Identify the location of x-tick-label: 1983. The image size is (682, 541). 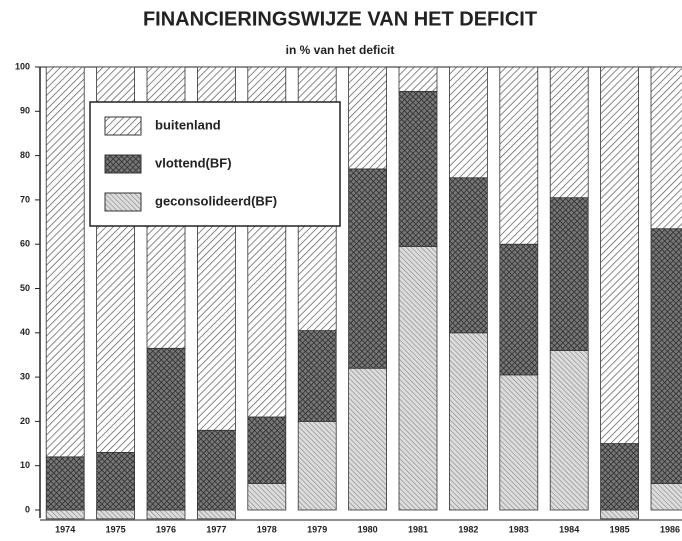
(519, 529).